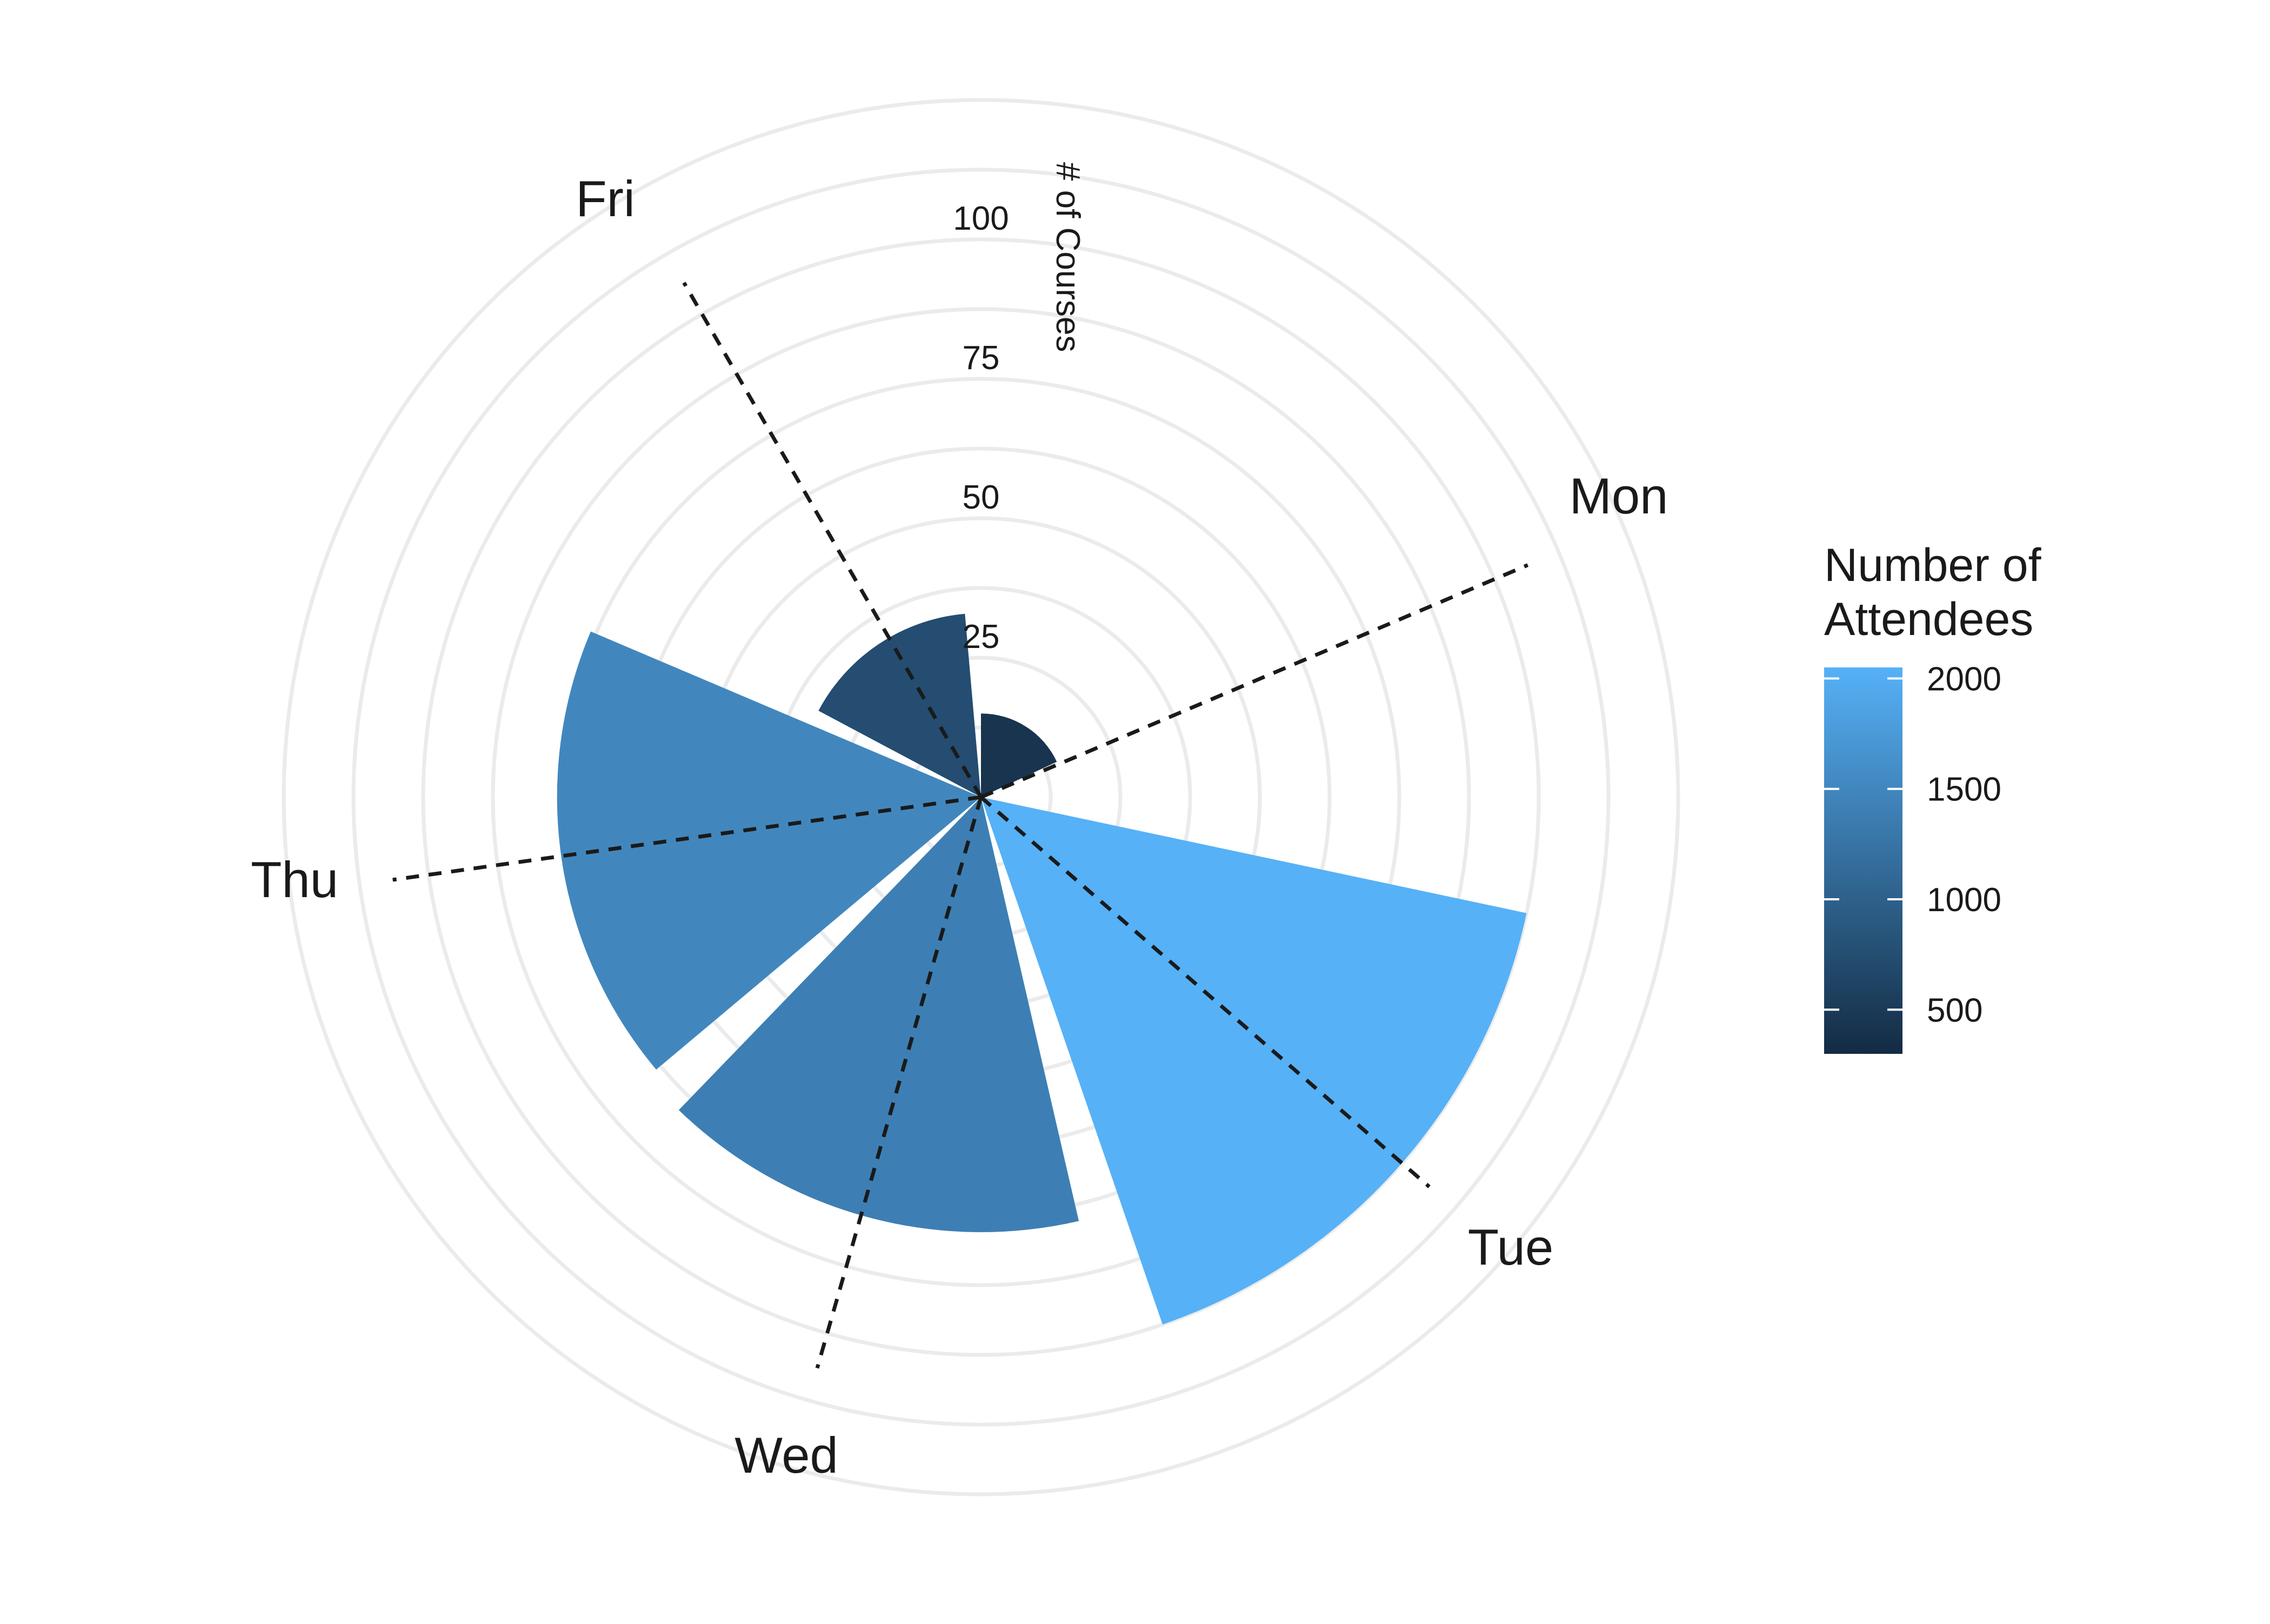 The image size is (2270, 1624). I want to click on reference-line-fri, so click(832, 540).